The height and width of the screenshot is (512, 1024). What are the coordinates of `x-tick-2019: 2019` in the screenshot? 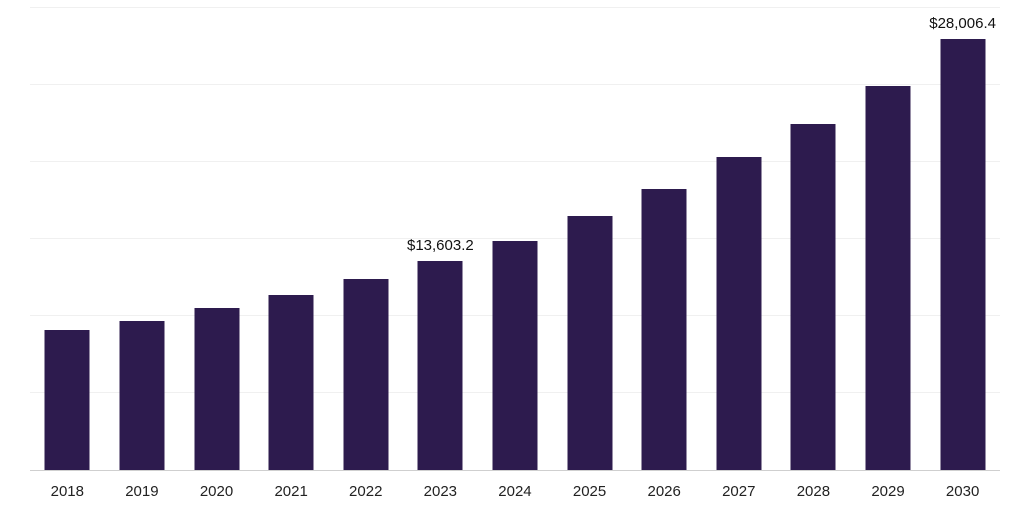 It's located at (142, 491).